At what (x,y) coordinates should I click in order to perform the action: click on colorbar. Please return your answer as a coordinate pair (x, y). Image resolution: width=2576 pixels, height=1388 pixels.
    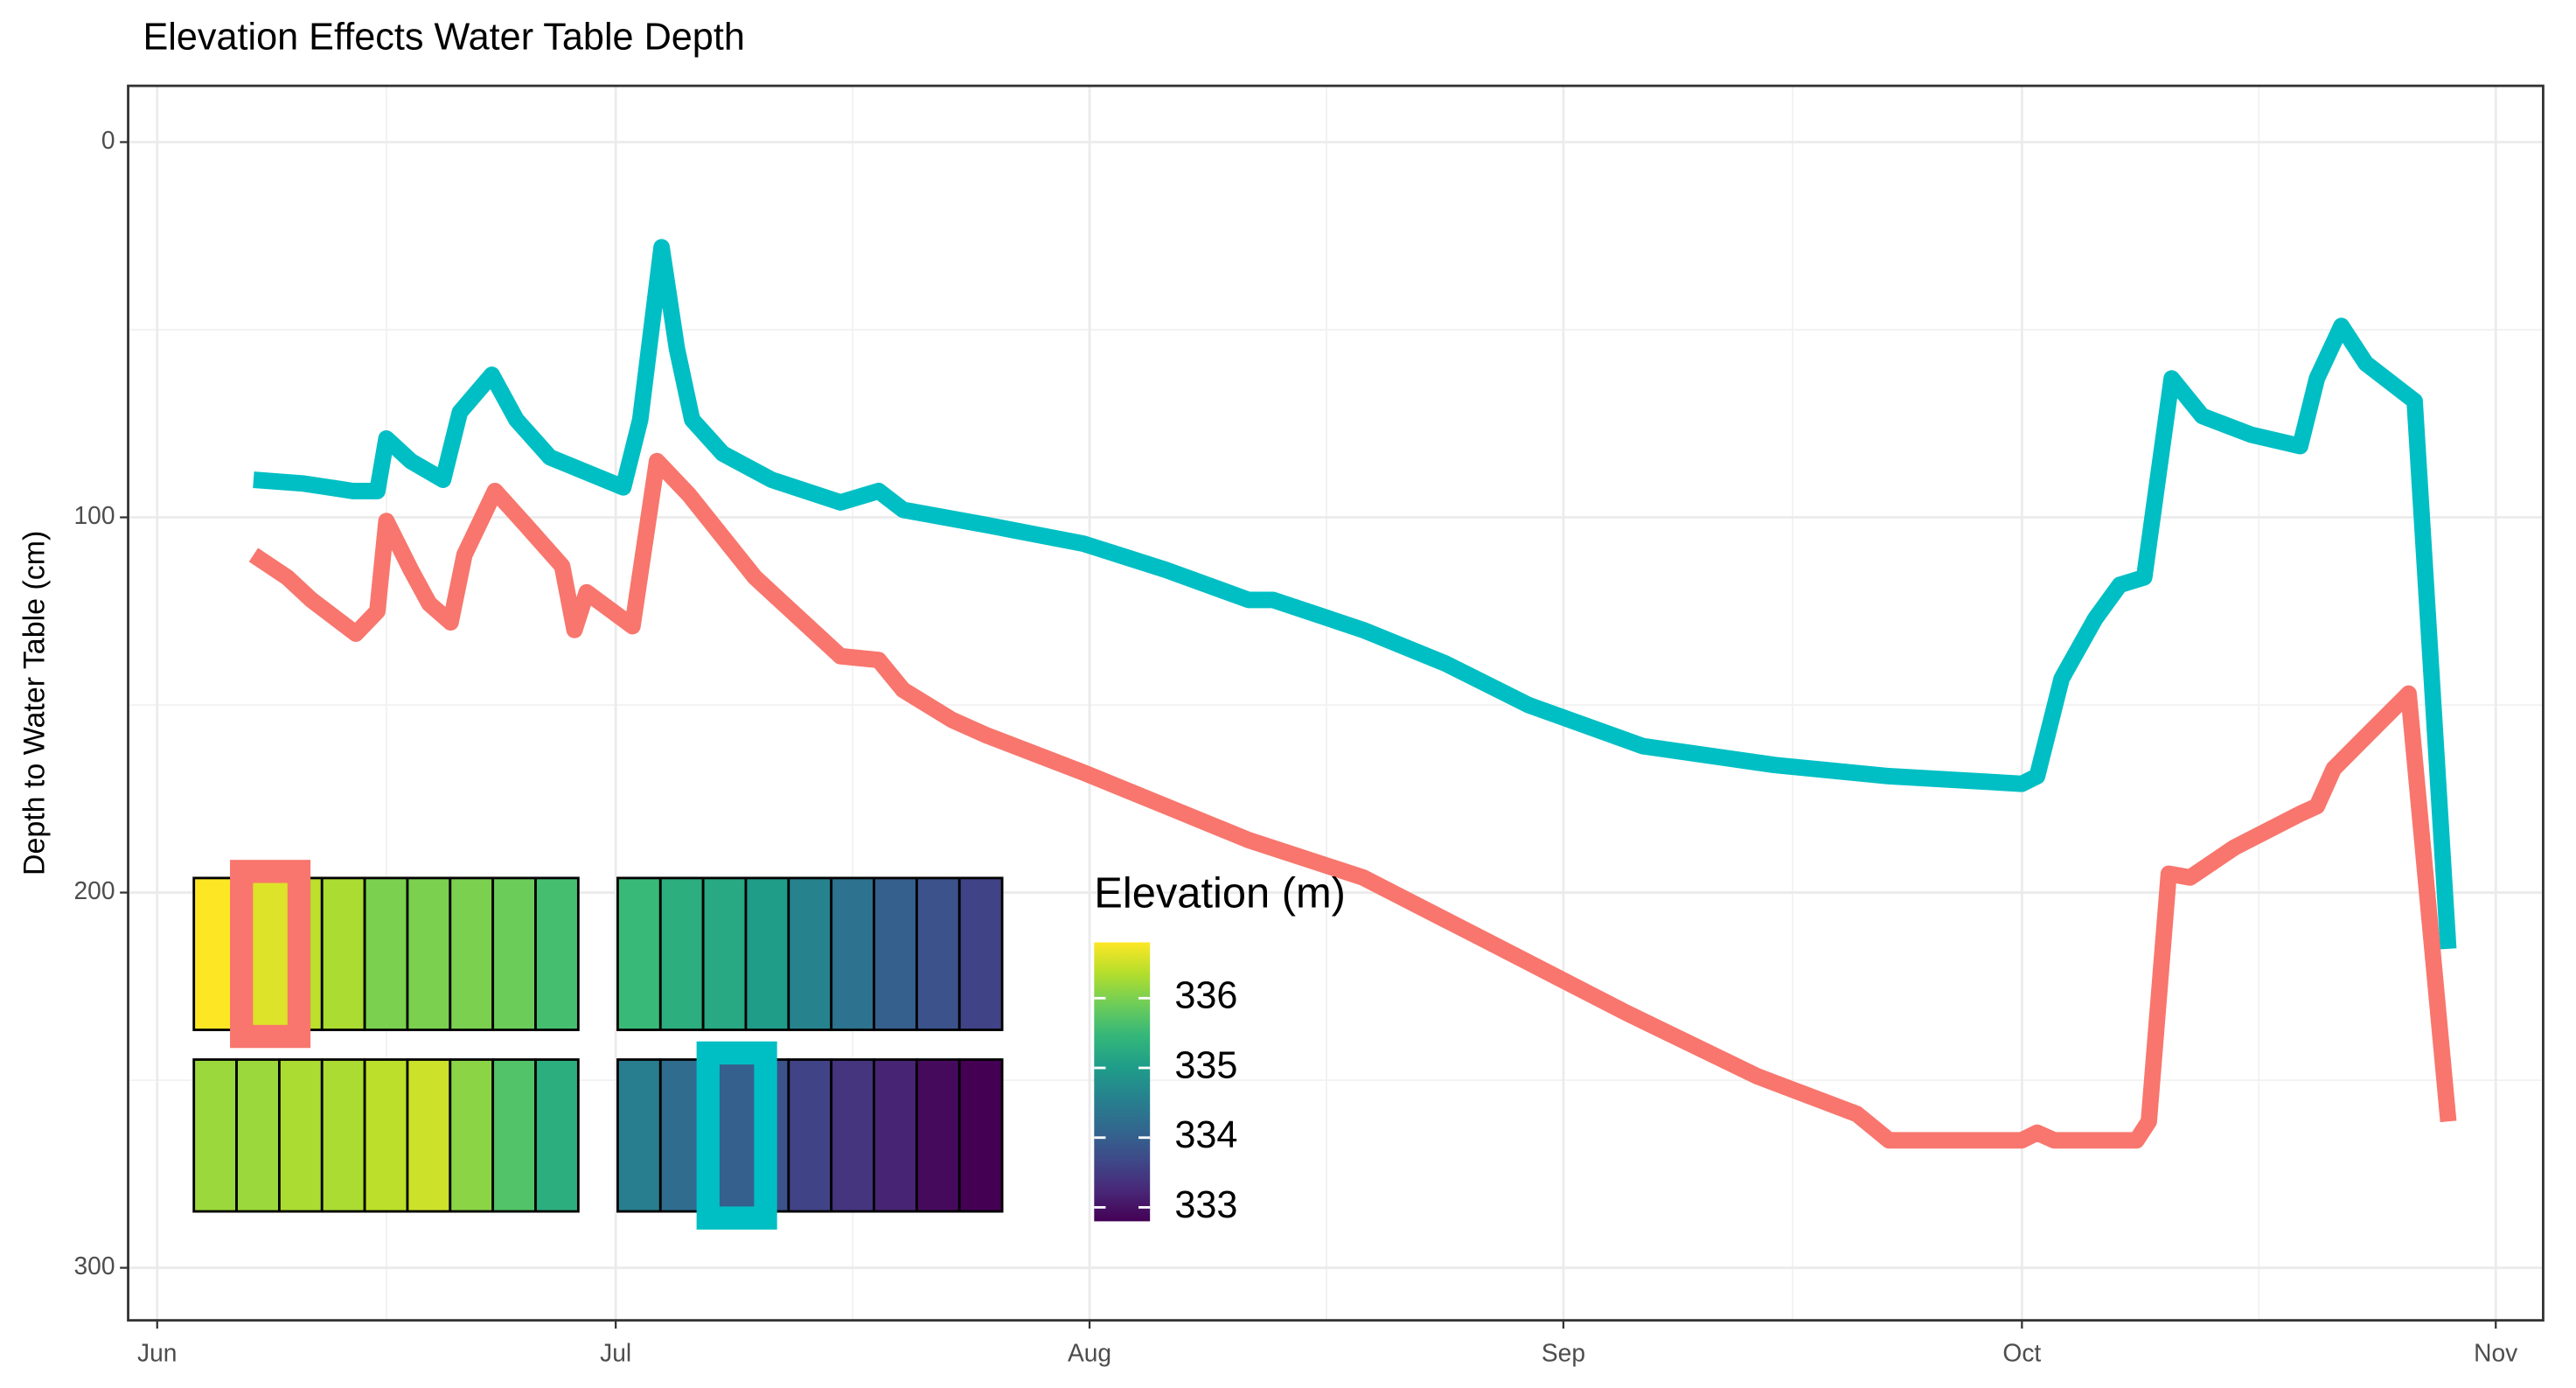
    Looking at the image, I should click on (1122, 1082).